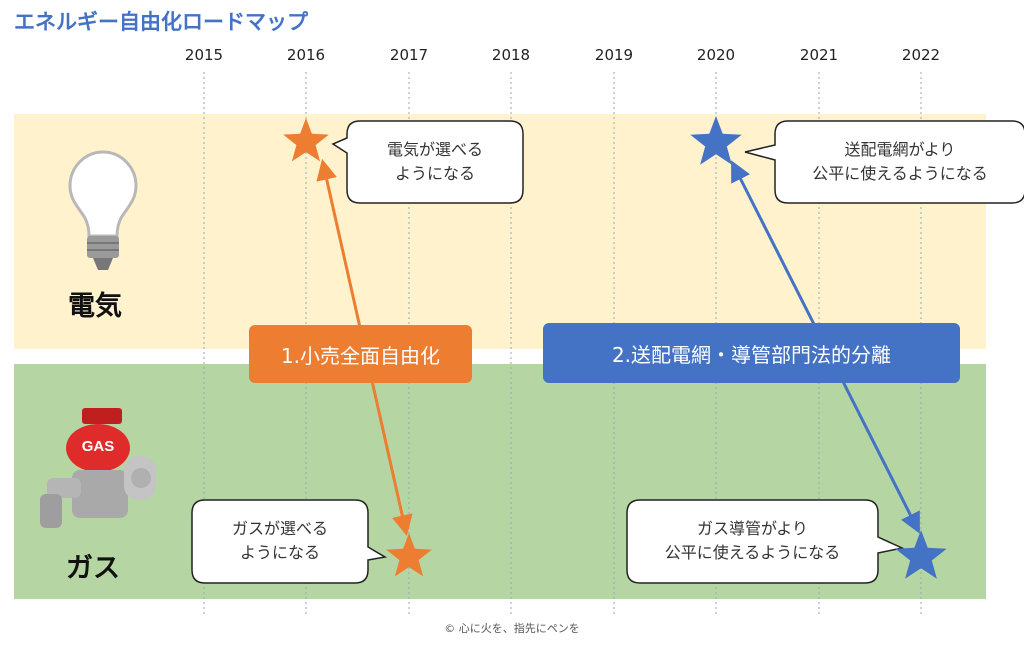  I want to click on electricity-label: 電気, so click(95, 306).